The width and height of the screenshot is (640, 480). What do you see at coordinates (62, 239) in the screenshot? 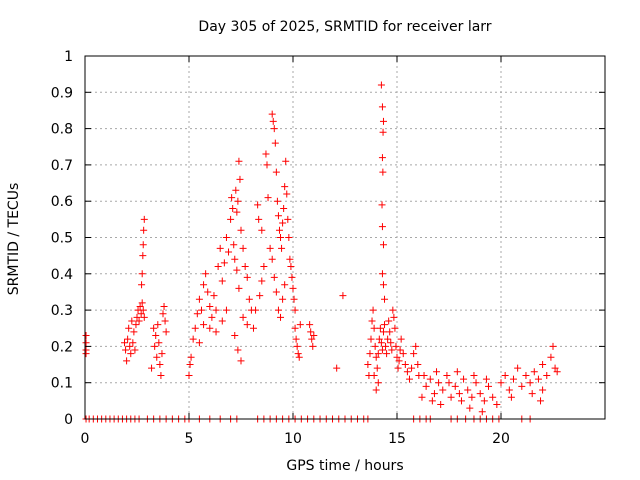
I see `y-tick-label: 0.5` at bounding box center [62, 239].